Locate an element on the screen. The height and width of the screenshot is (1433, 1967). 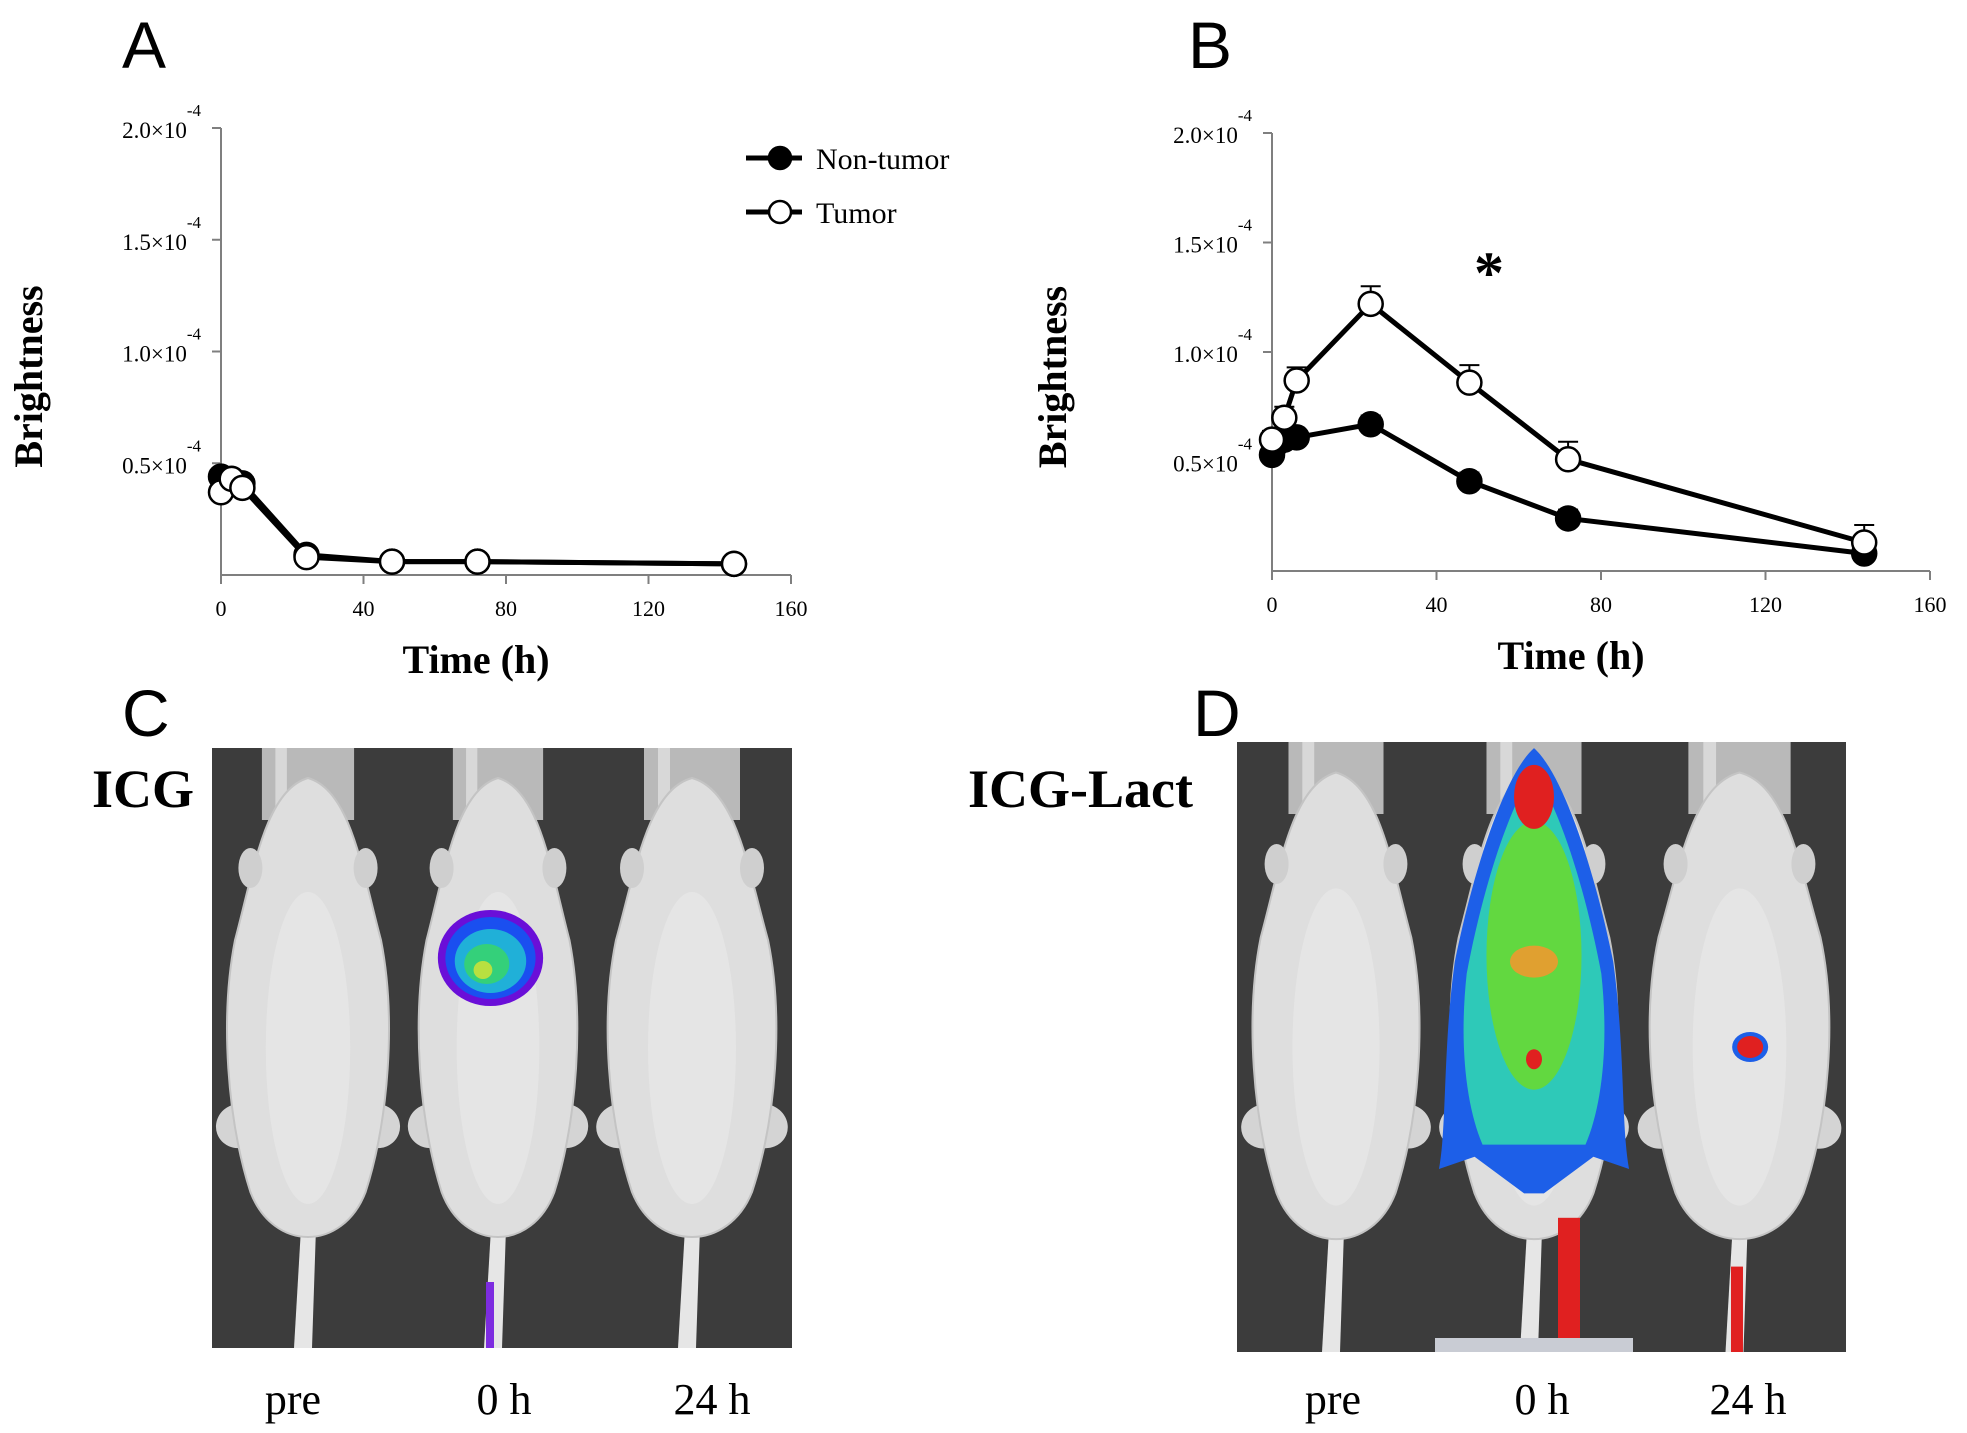
panel-letter-d: D is located at coordinates (1217, 713).